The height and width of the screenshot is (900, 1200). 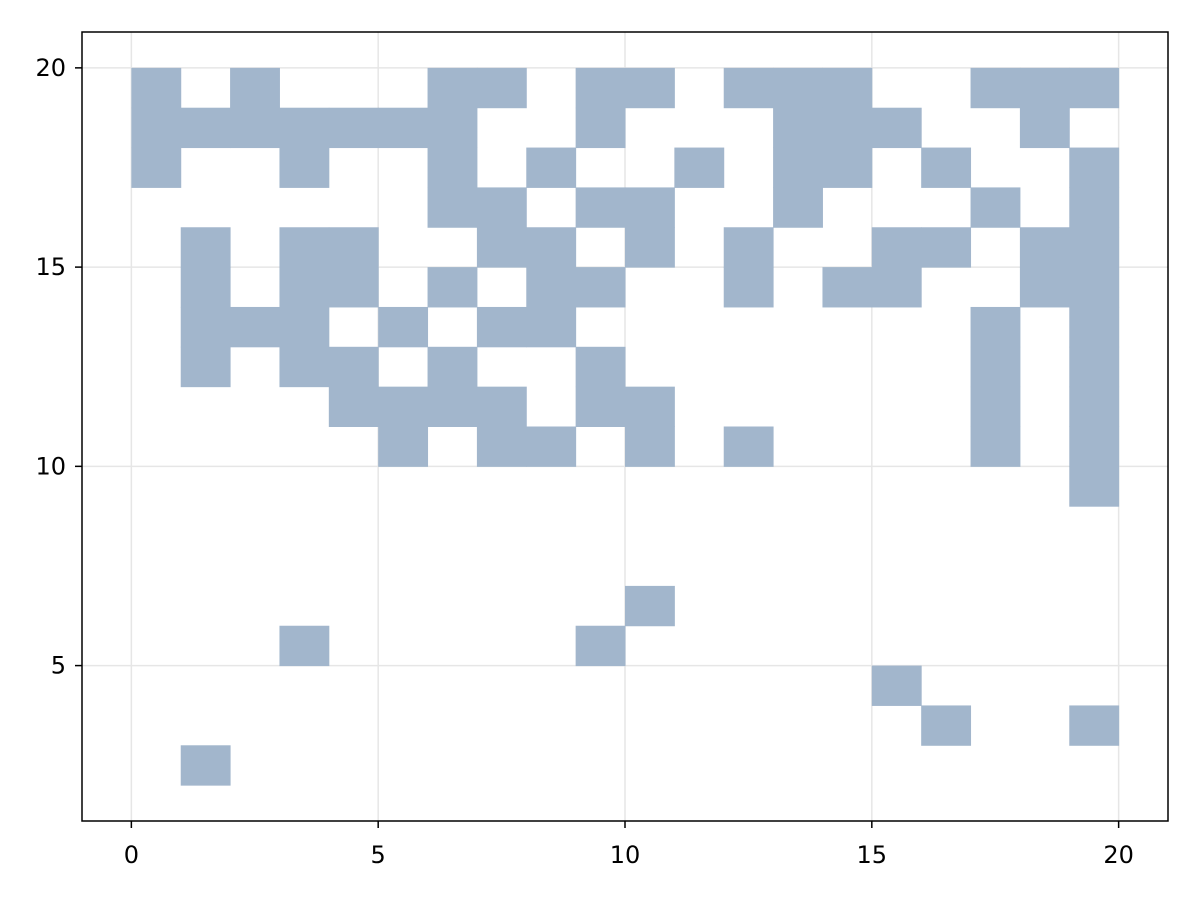 I want to click on x-tick-label: 10, so click(x=625, y=855).